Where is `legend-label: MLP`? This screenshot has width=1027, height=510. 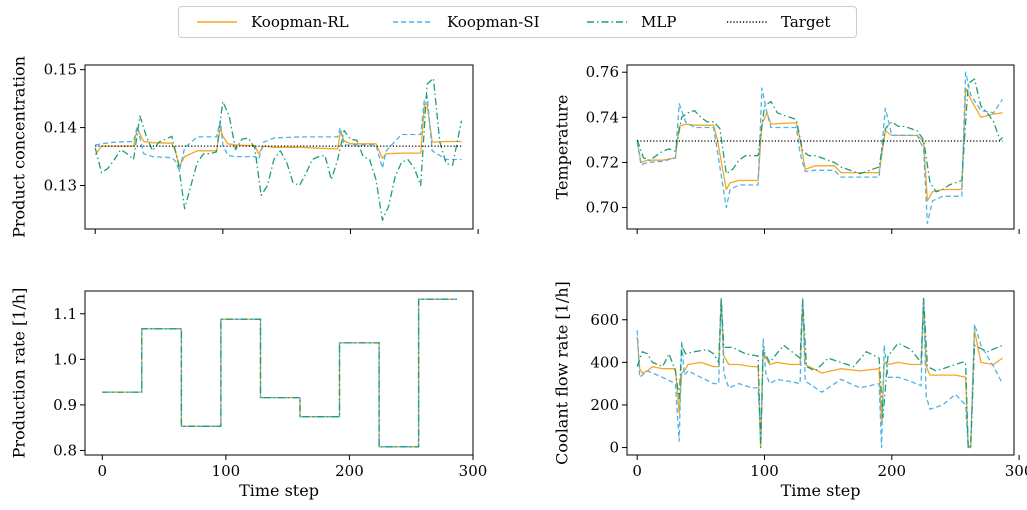 legend-label: MLP is located at coordinates (659, 22).